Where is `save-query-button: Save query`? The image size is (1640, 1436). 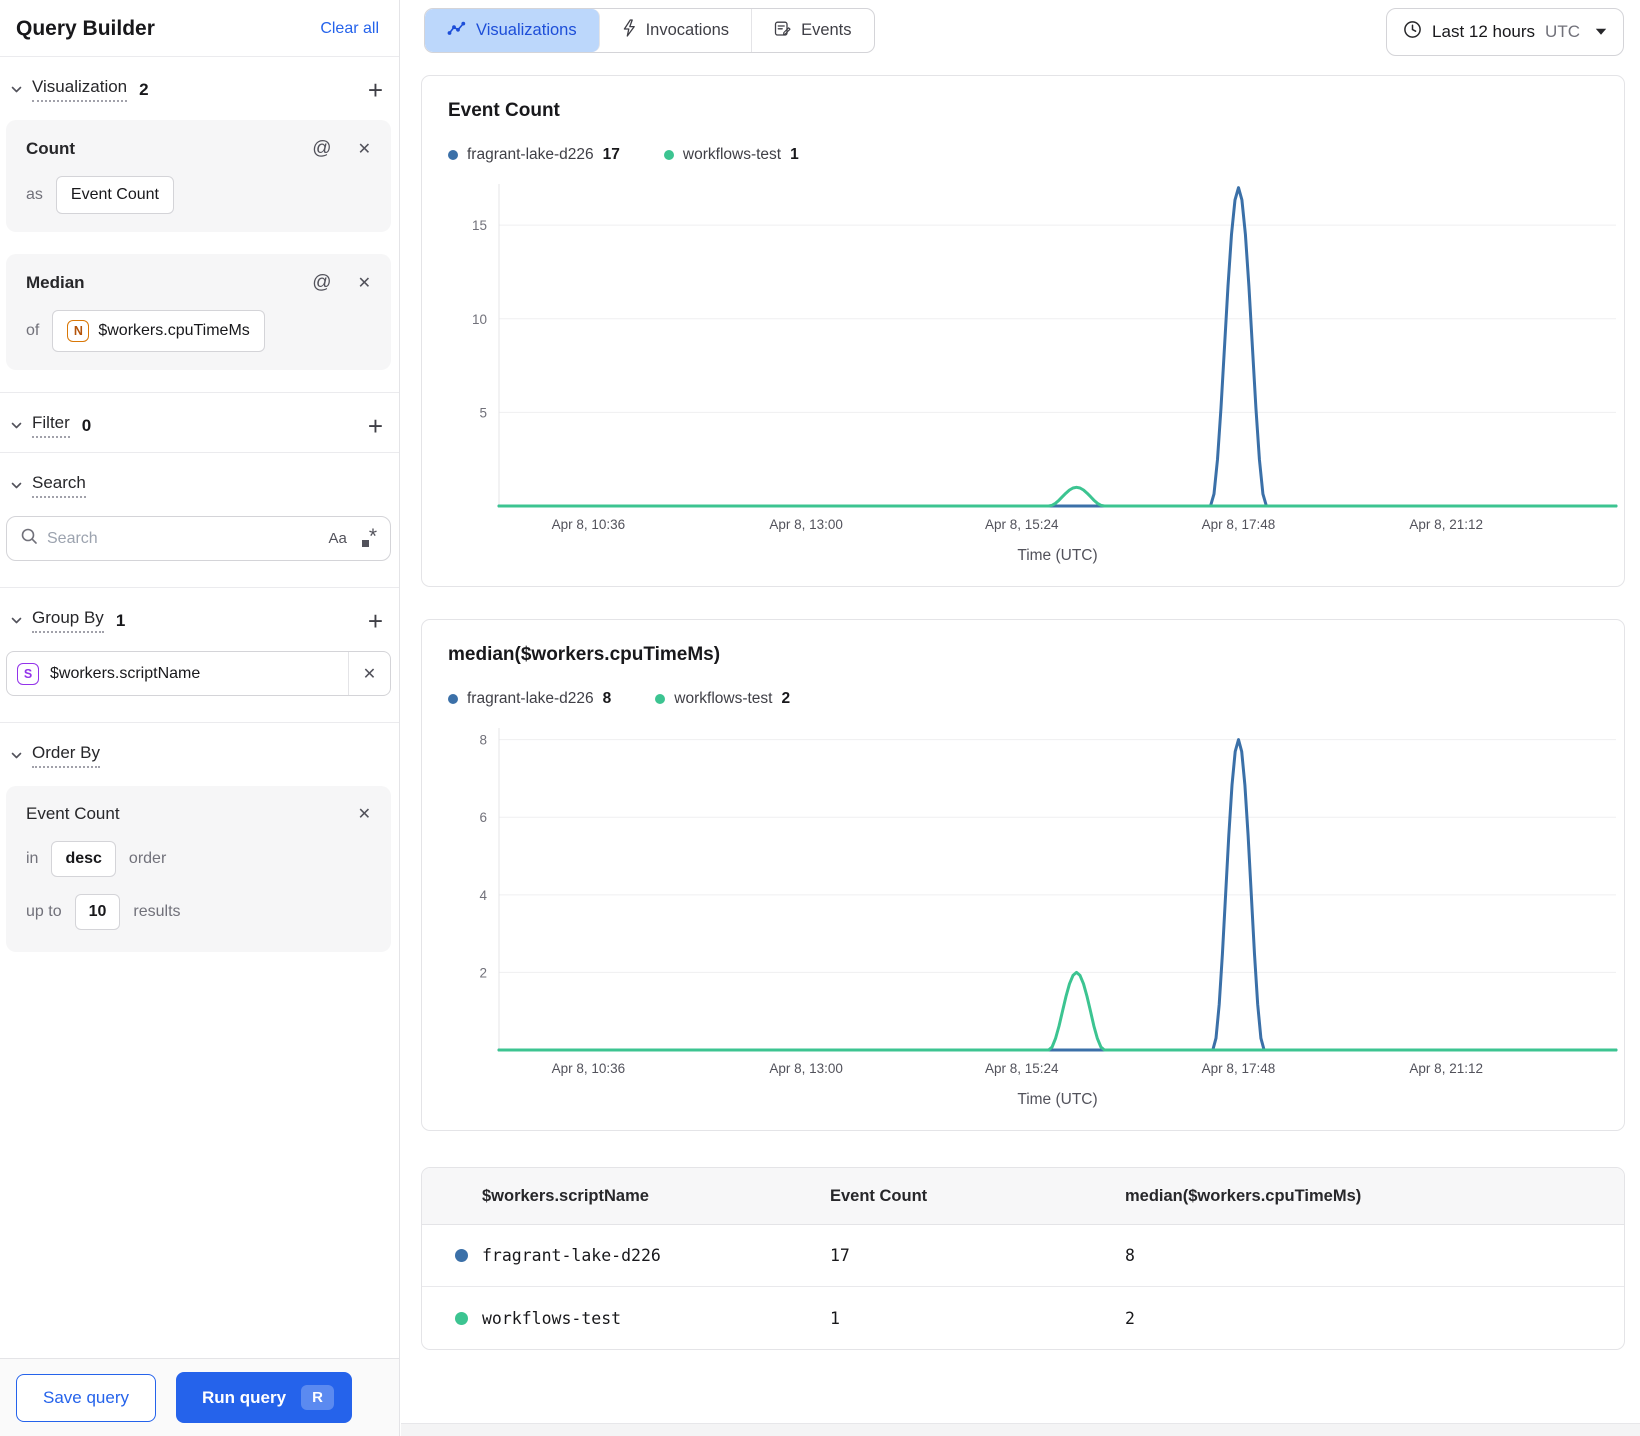
save-query-button: Save query is located at coordinates (86, 1397).